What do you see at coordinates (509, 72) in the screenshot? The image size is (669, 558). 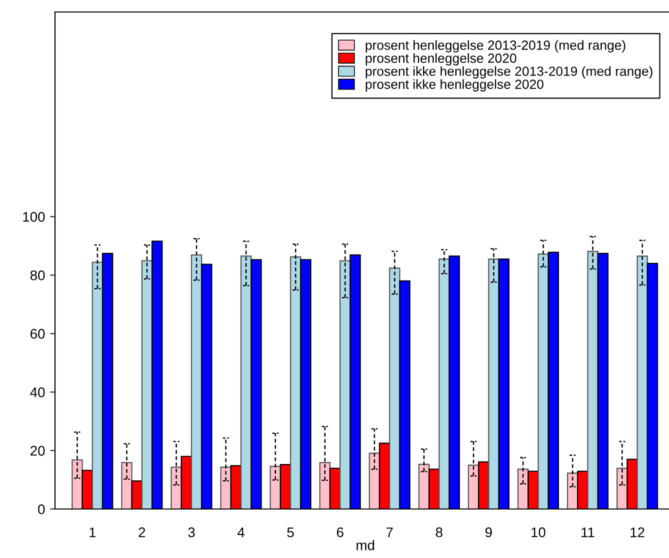 I see `legend-label: prosent ikke henleggelse 2013-2019 (med range)` at bounding box center [509, 72].